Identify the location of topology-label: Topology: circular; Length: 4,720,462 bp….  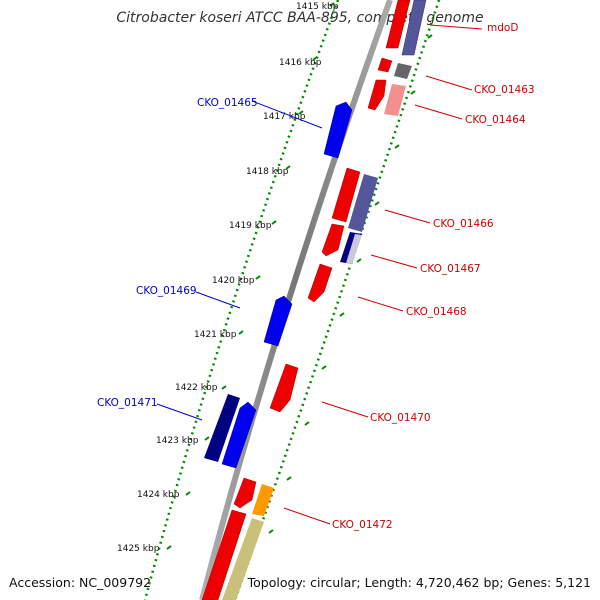
(419, 582).